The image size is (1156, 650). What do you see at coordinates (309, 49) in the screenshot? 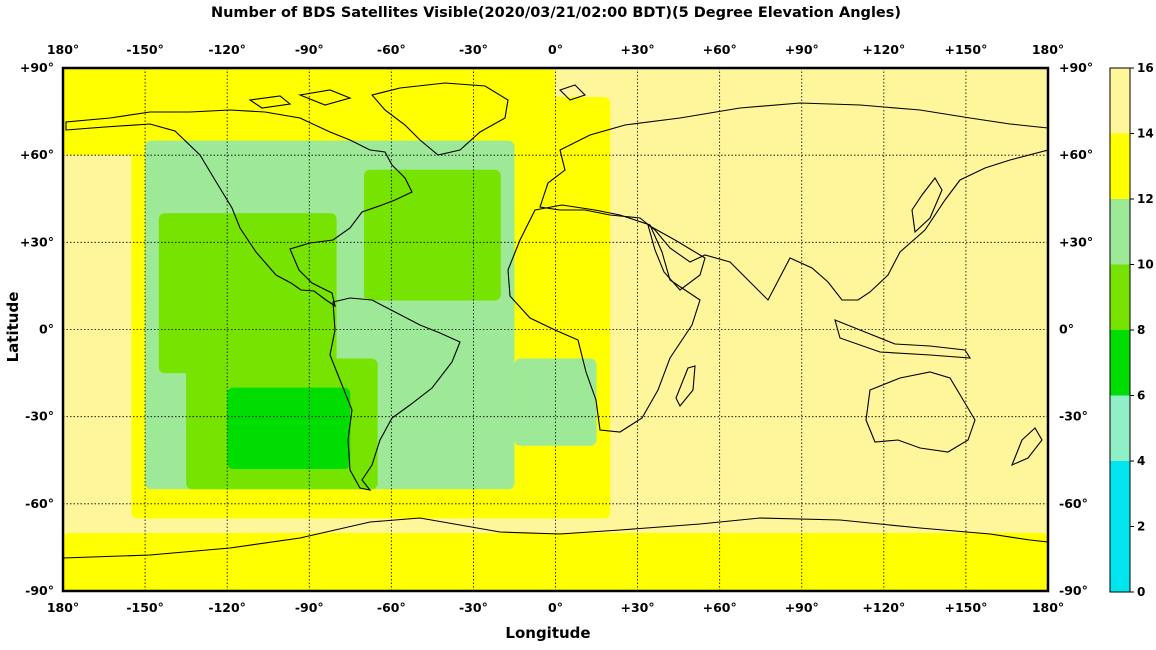
I see `x-tick-top-3: -90°` at bounding box center [309, 49].